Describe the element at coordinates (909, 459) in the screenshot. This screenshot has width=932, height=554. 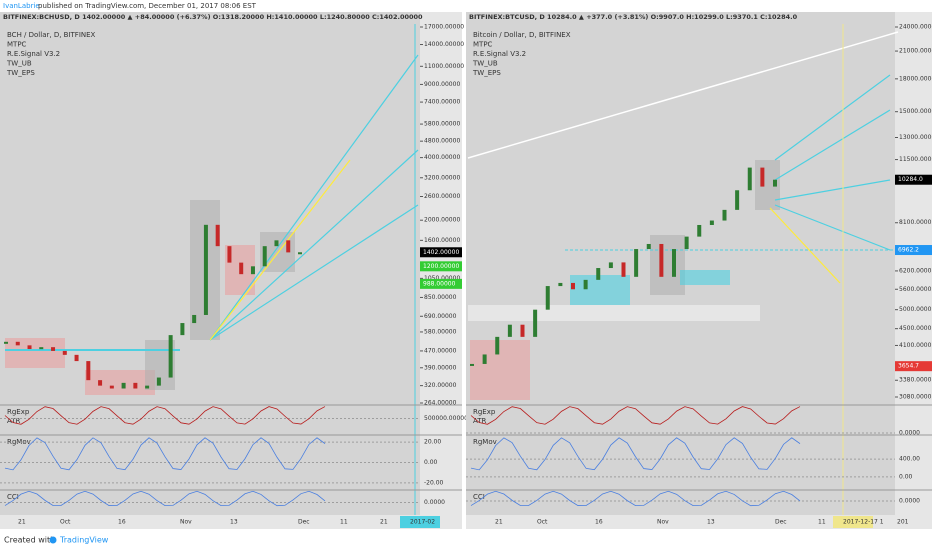
I see `y-tick-label: 400.00` at that location.